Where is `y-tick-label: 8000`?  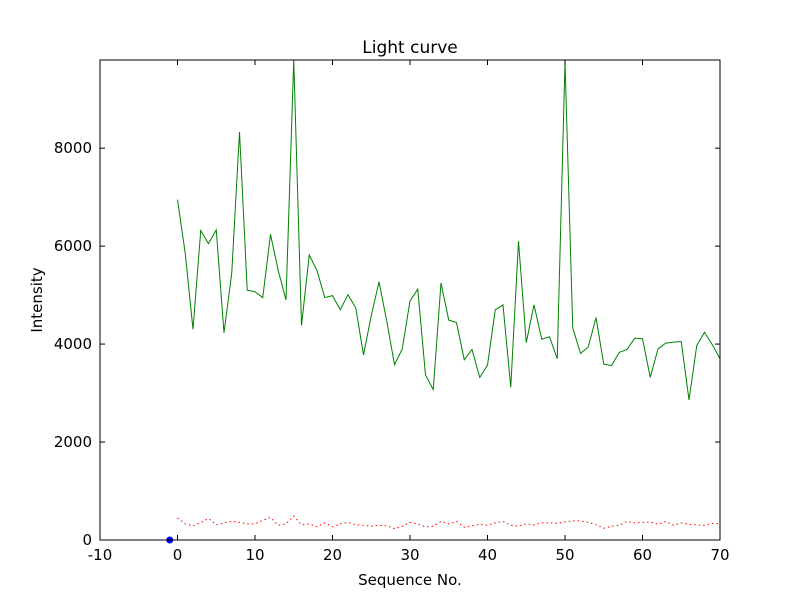
y-tick-label: 8000 is located at coordinates (73, 148).